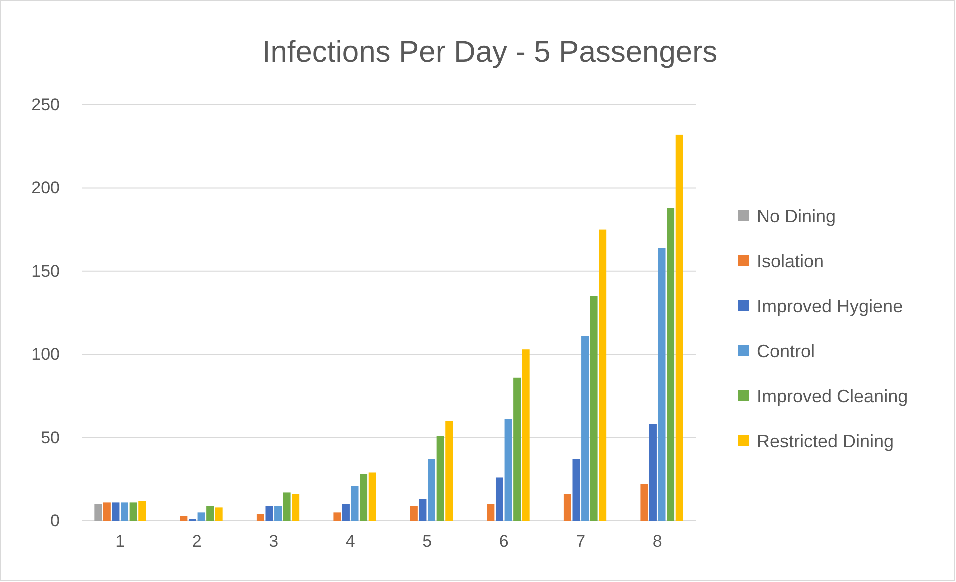 Image resolution: width=956 pixels, height=582 pixels. What do you see at coordinates (46, 104) in the screenshot?
I see `y-tick-label: 250` at bounding box center [46, 104].